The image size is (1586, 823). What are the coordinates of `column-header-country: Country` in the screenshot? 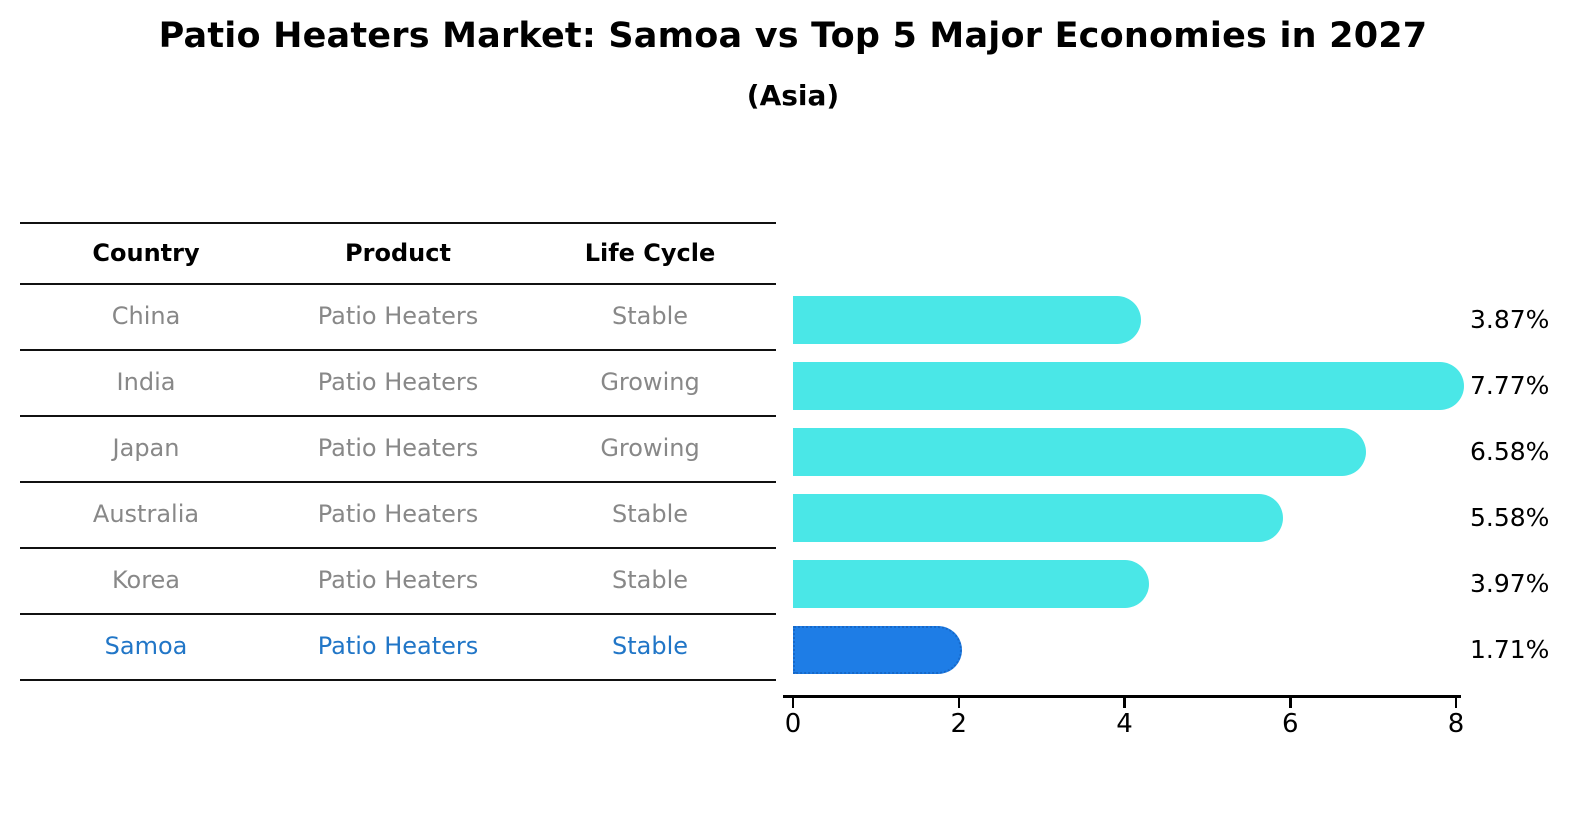 It's located at (146, 253).